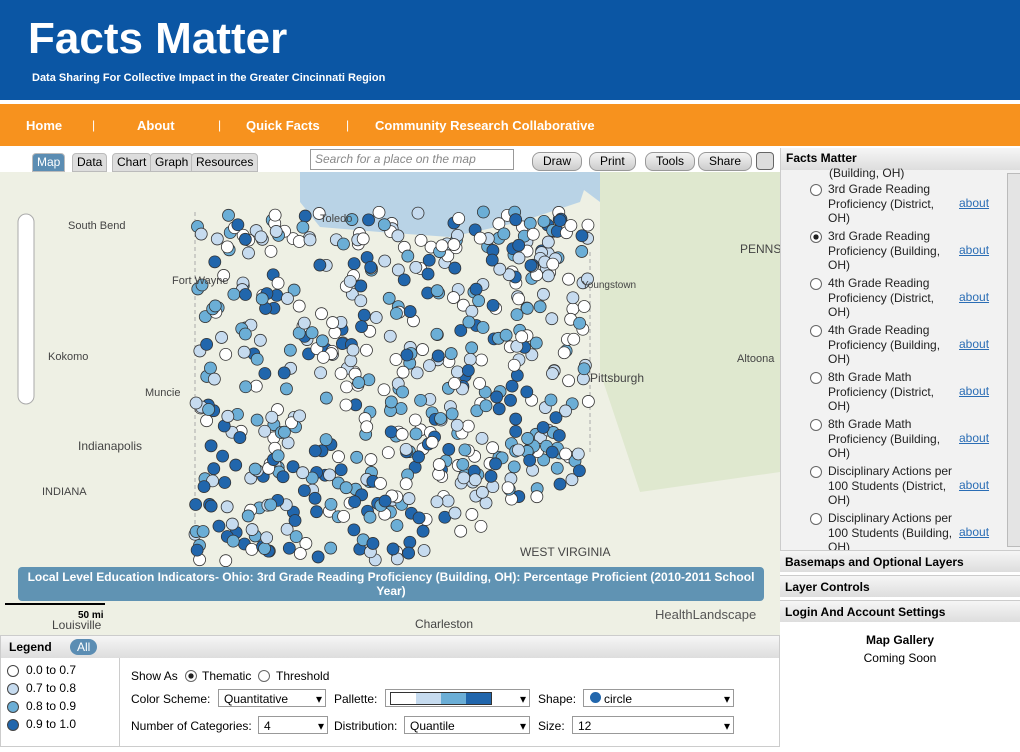 The image size is (1020, 752). What do you see at coordinates (653, 725) in the screenshot?
I see `dropdown: 12` at bounding box center [653, 725].